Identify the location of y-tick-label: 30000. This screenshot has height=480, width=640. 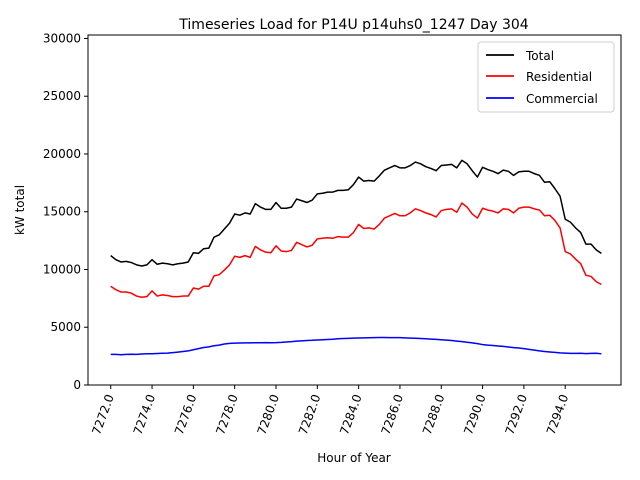
(62, 38).